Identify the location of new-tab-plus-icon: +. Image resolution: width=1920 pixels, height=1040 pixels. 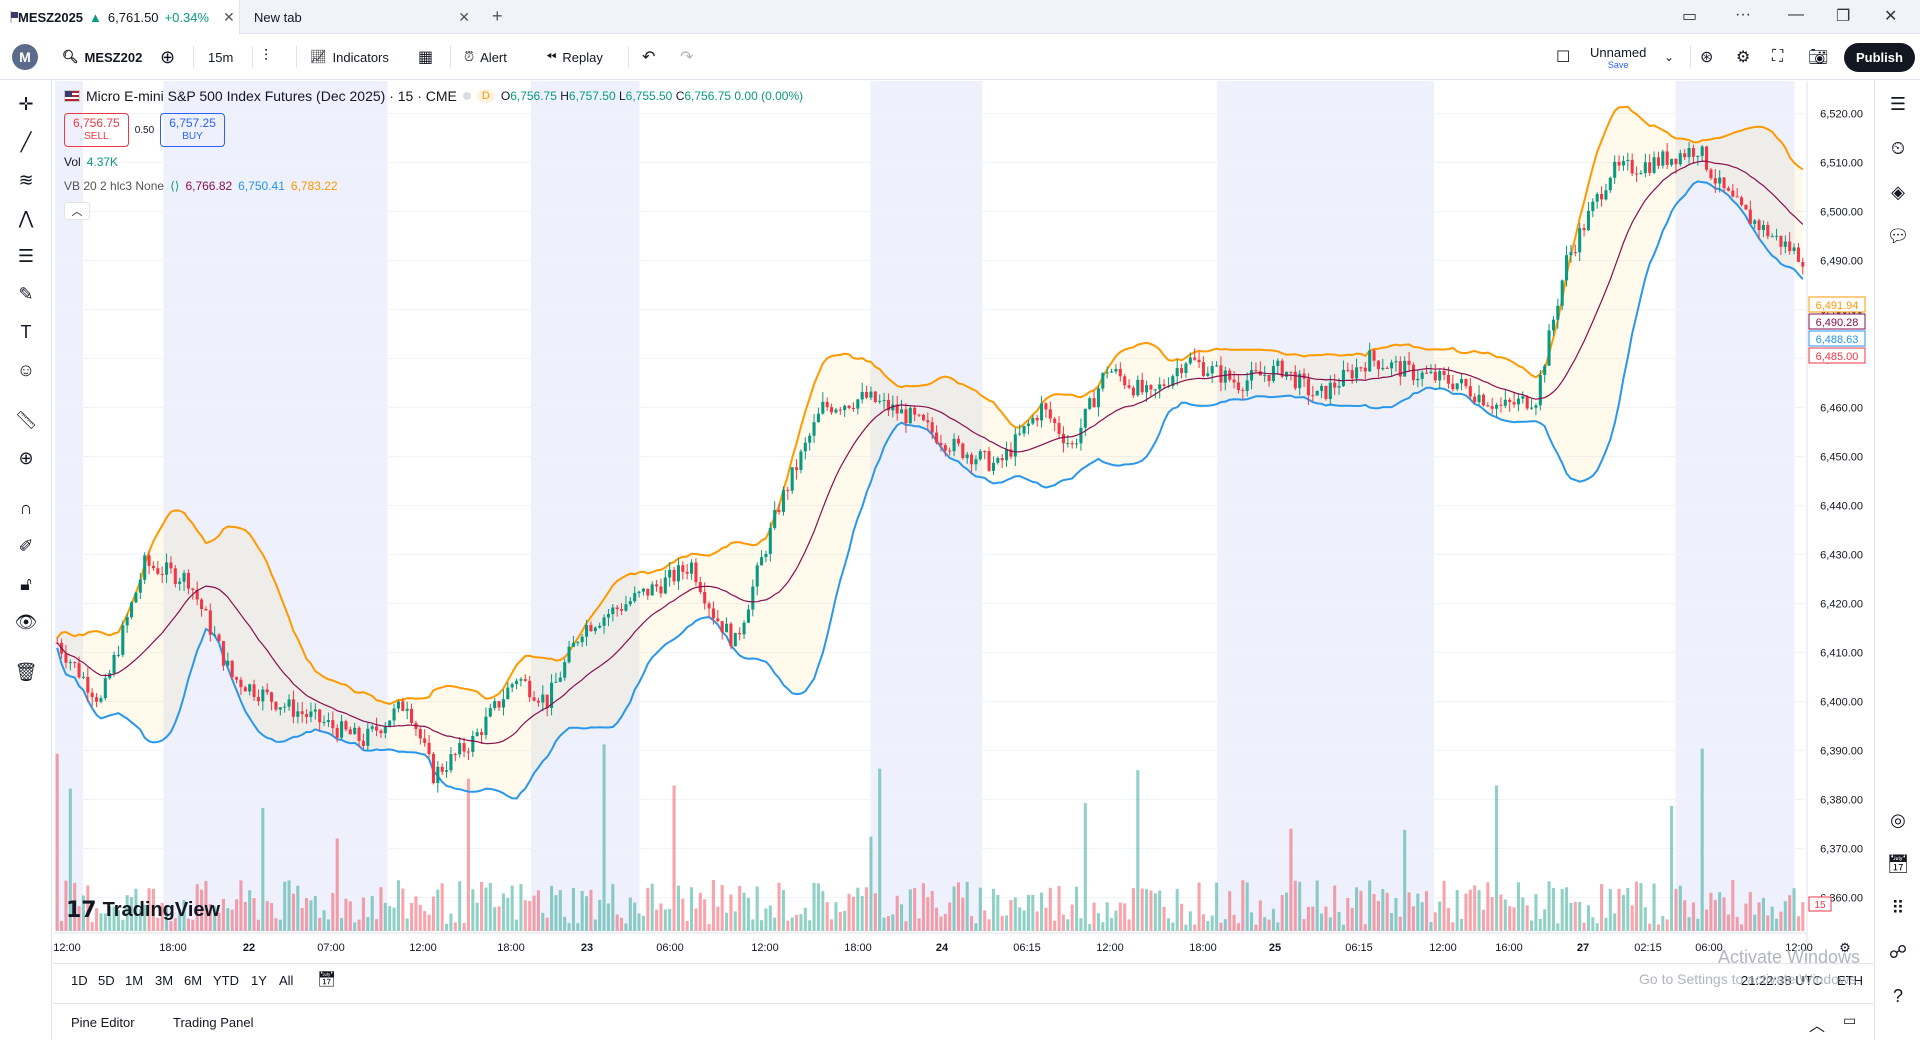
(497, 16).